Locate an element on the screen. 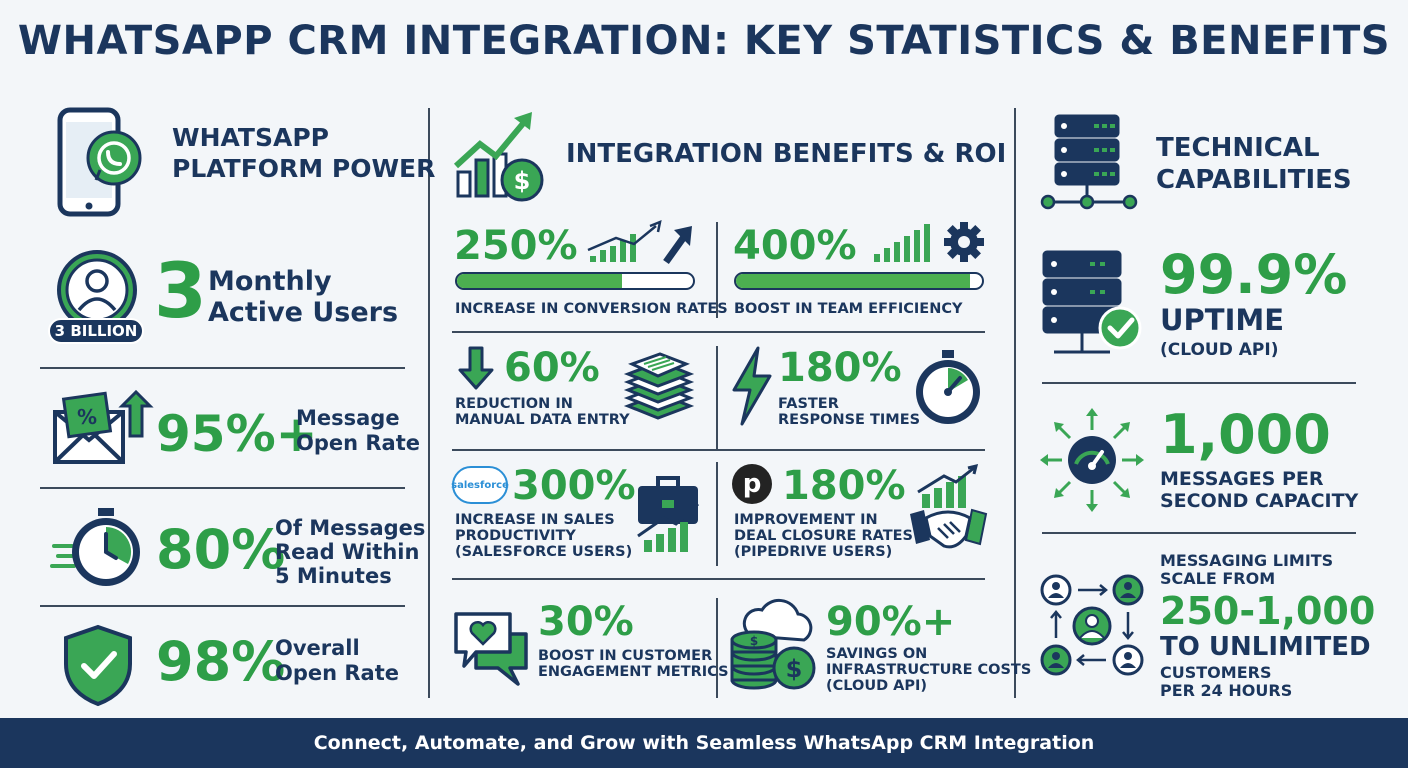 Image resolution: width=1408 pixels, height=768 pixels. limits-line5: PER 24 HOURS is located at coordinates (1226, 690).